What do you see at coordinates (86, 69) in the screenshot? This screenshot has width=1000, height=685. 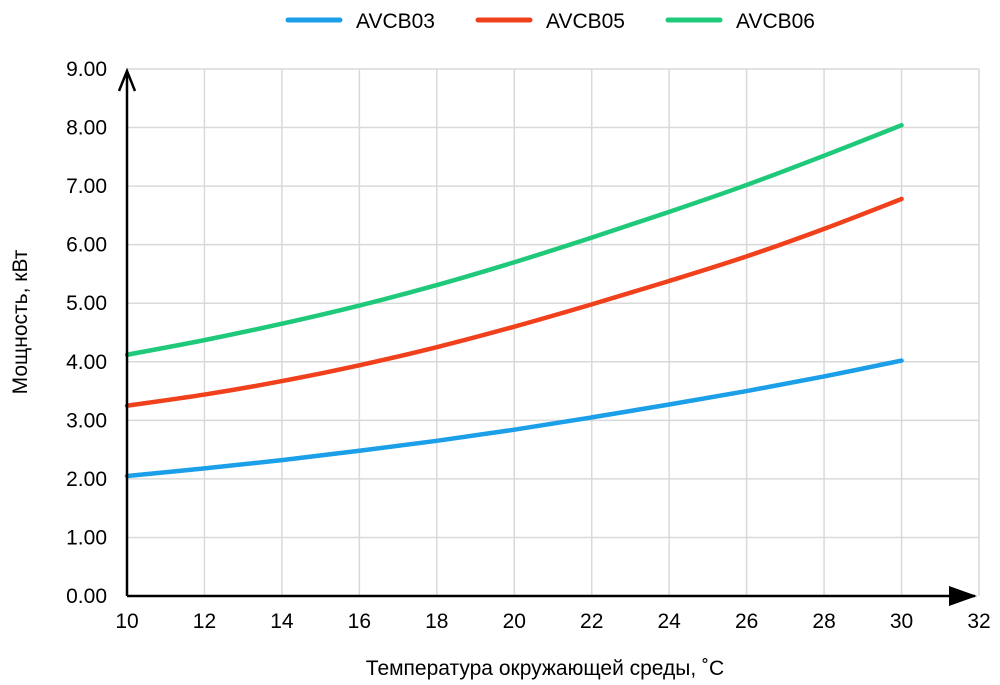 I see `y-tick-label: 9.00` at bounding box center [86, 69].